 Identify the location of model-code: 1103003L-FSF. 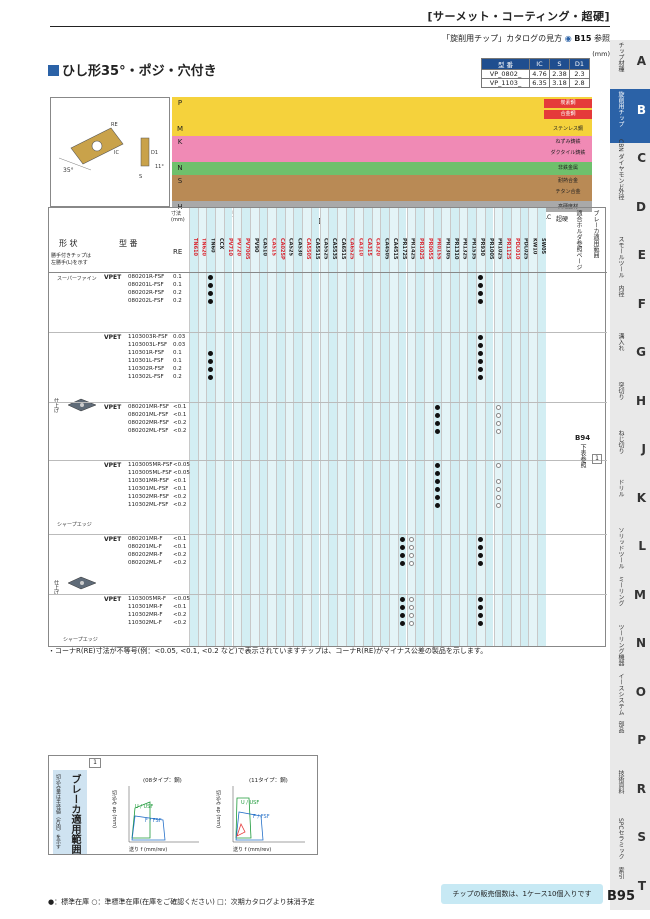
(148, 345).